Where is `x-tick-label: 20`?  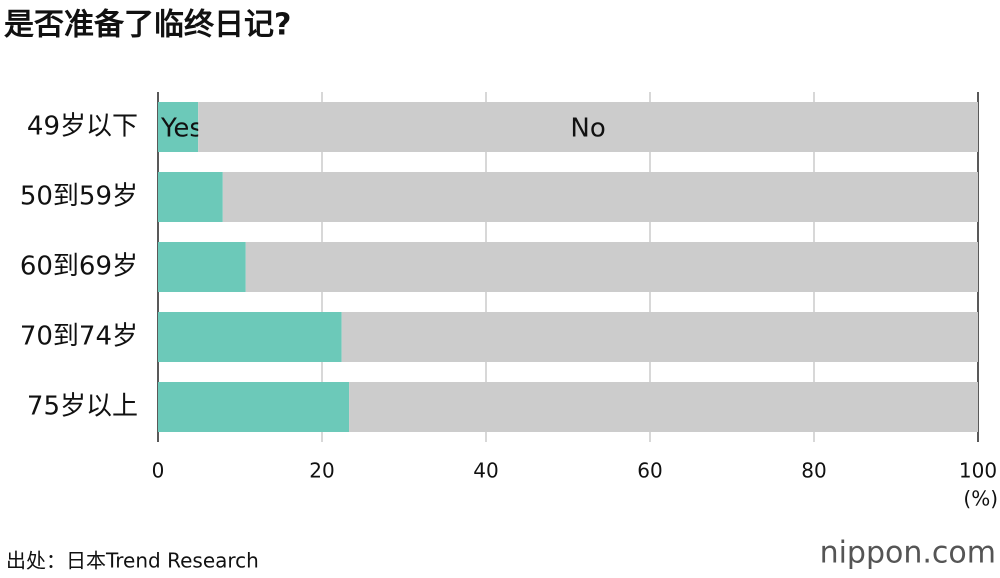 x-tick-label: 20 is located at coordinates (321, 471).